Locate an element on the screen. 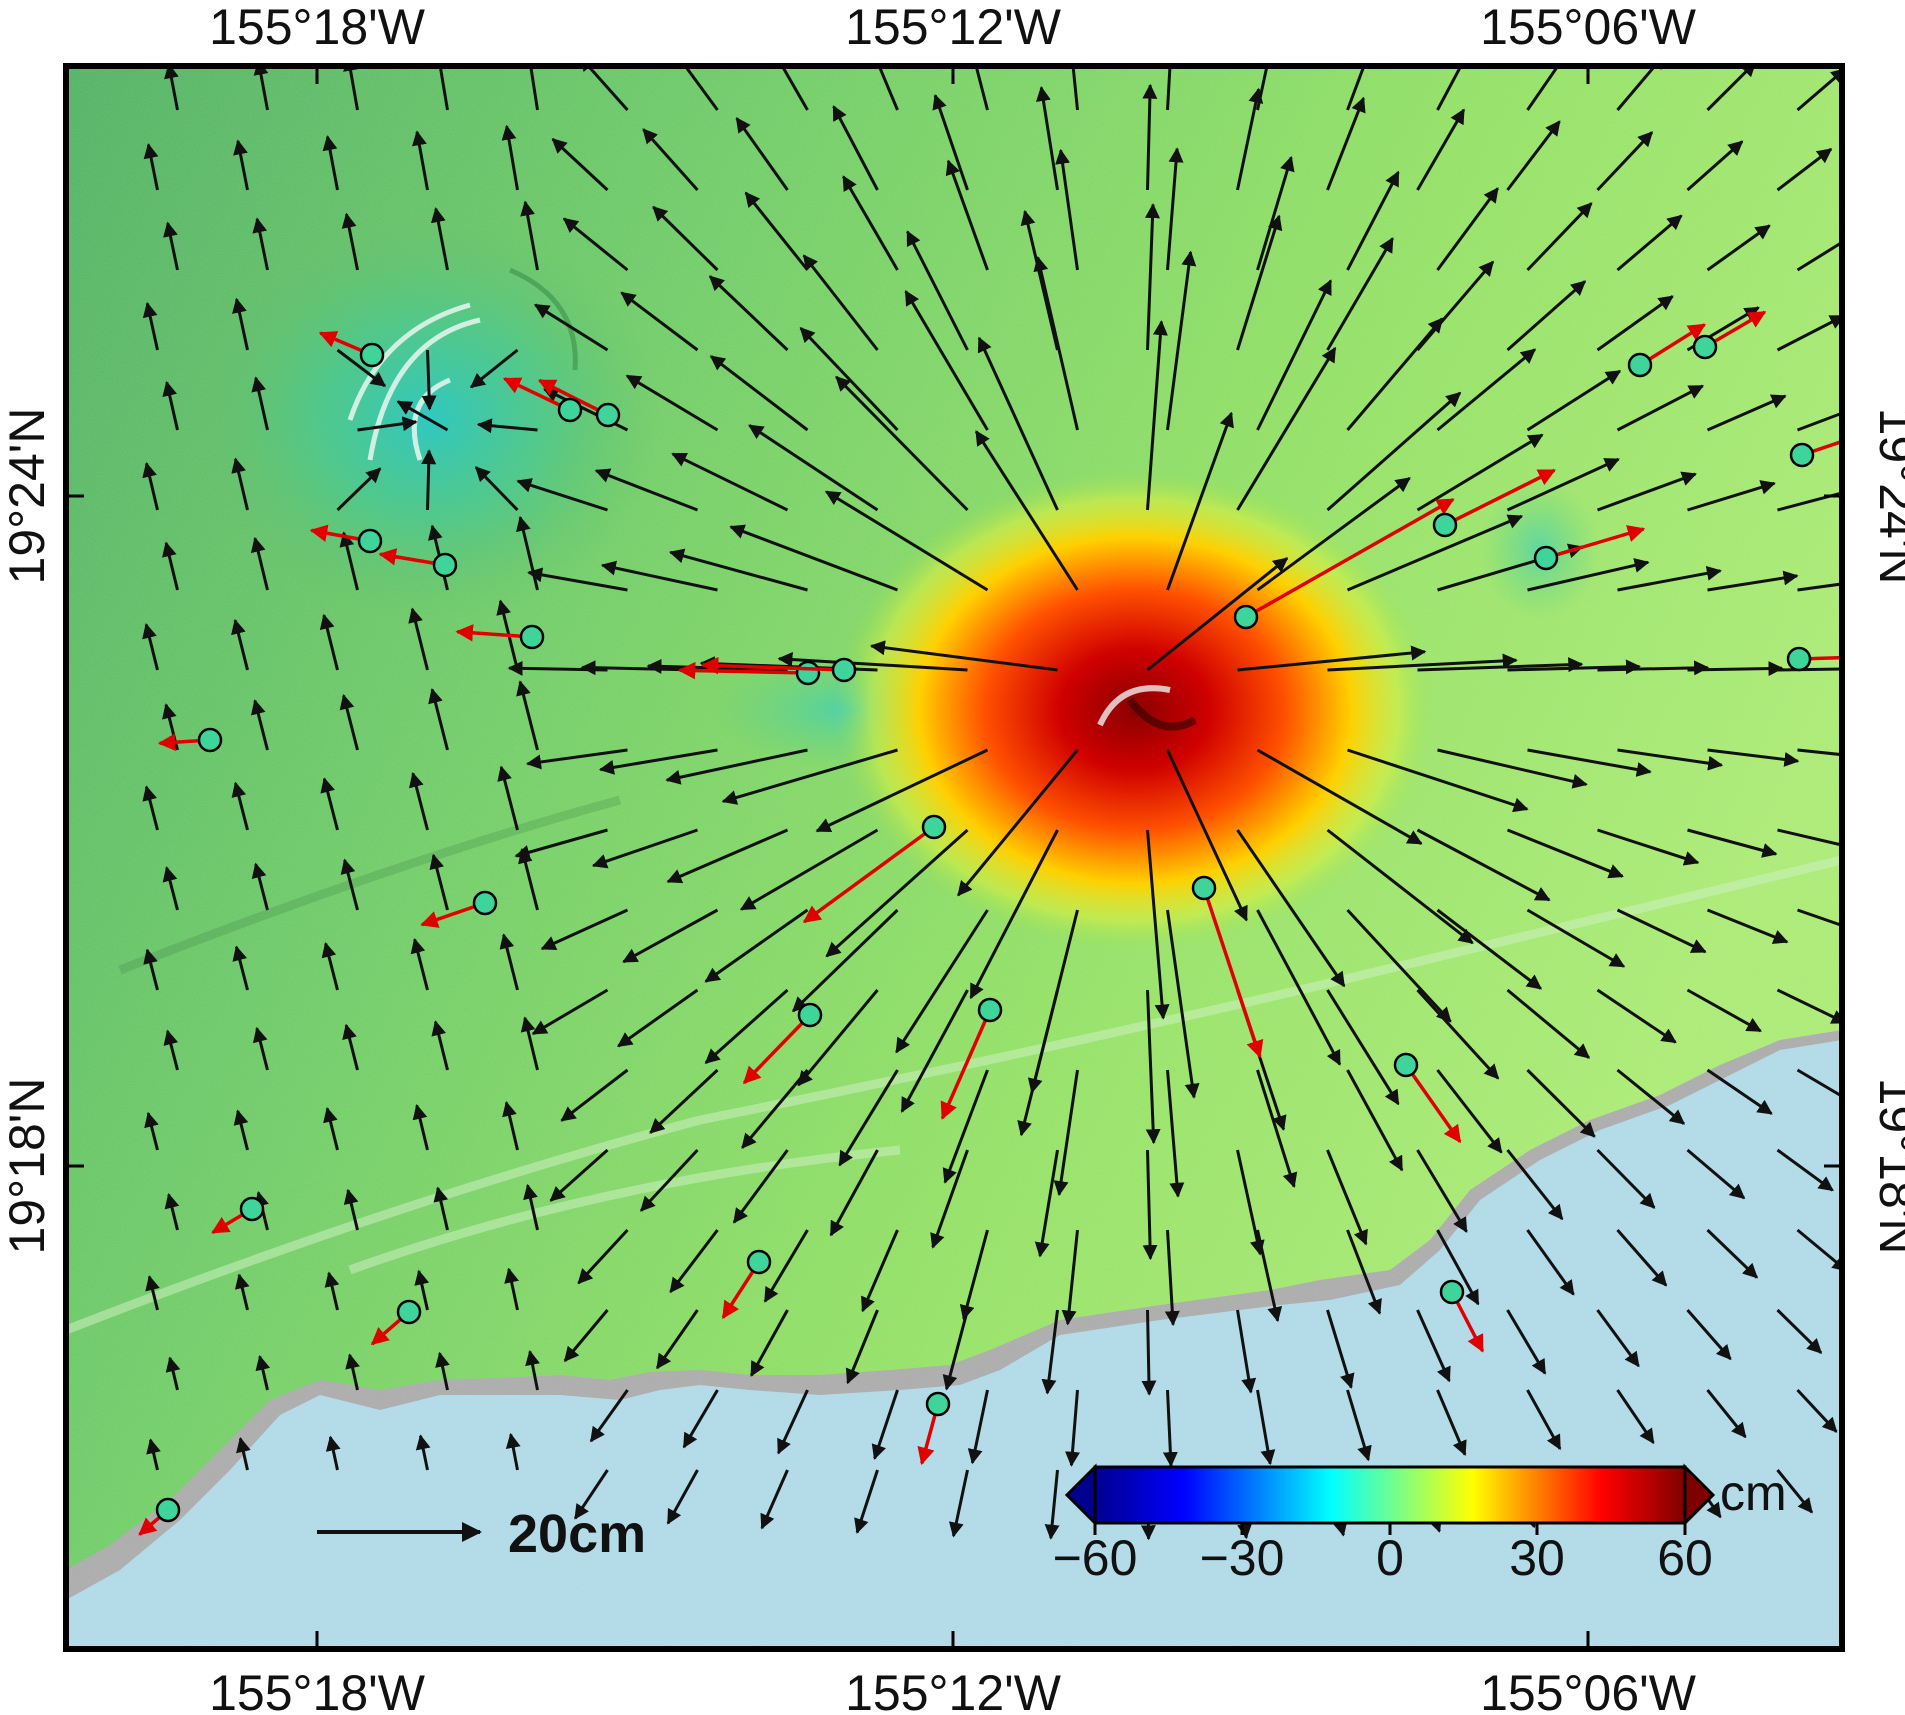  caldera-rings is located at coordinates (462, 364).